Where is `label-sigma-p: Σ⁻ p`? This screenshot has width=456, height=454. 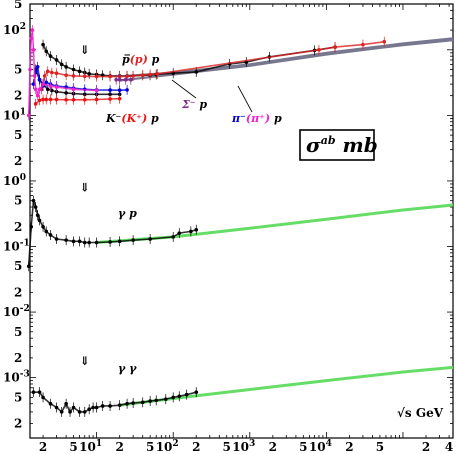
label-sigma-p: Σ⁻ p is located at coordinates (194, 104).